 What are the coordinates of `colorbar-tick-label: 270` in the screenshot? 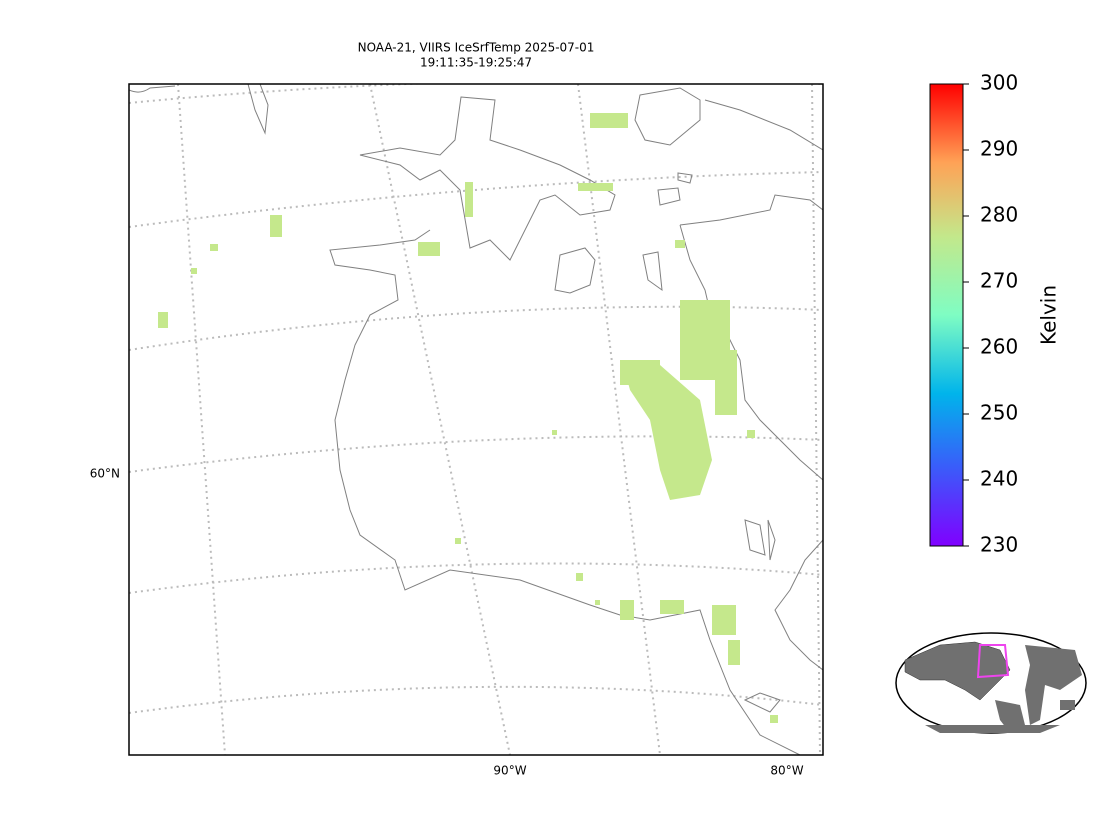 It's located at (999, 281).